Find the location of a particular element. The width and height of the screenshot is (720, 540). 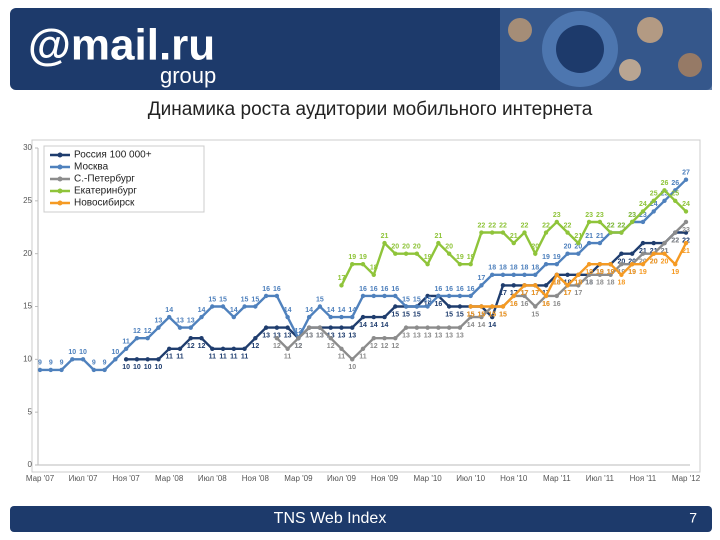

x-tick-label: Ноя '07 is located at coordinates (127, 478).